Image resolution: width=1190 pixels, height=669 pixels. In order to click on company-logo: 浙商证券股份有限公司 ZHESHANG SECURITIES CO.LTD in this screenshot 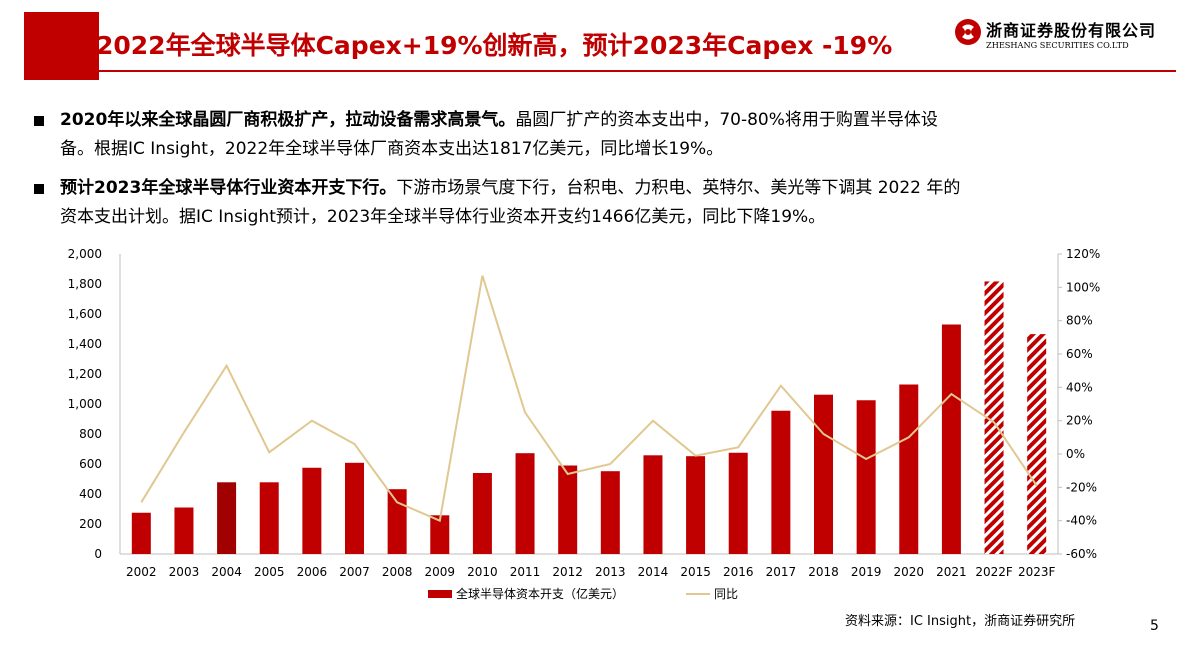, I will do `click(1059, 36)`.